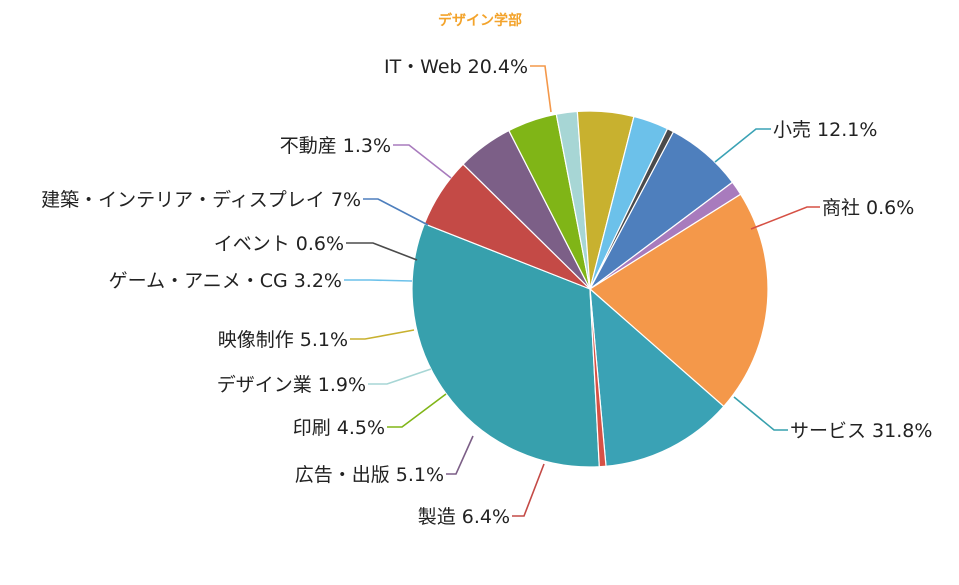  What do you see at coordinates (225, 281) in the screenshot?
I see `slice-label: ゲーム・アニメ・CG 3.2%` at bounding box center [225, 281].